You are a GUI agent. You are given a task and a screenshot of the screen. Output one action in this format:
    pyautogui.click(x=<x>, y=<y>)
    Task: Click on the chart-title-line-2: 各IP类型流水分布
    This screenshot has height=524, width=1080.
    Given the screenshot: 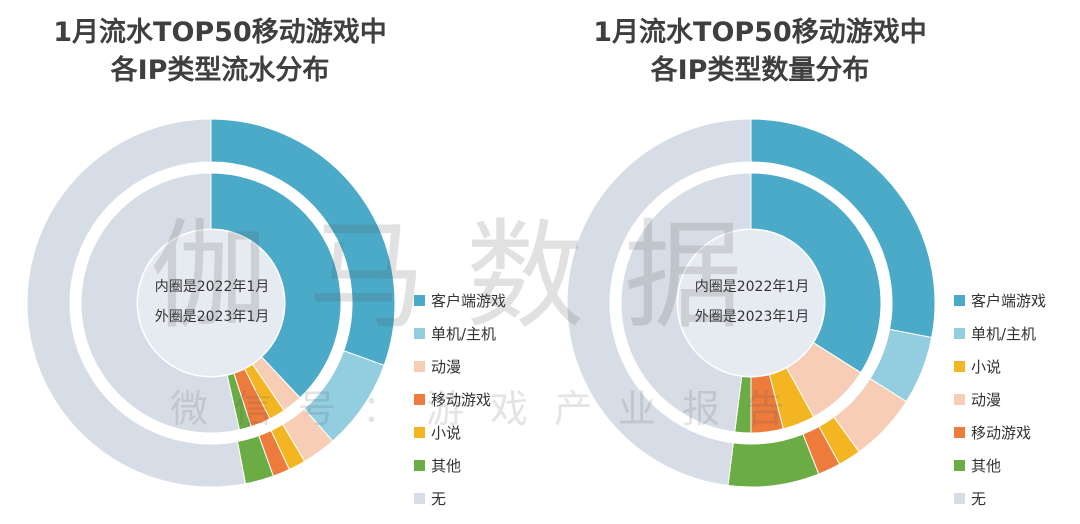 What is the action you would take?
    pyautogui.click(x=220, y=70)
    